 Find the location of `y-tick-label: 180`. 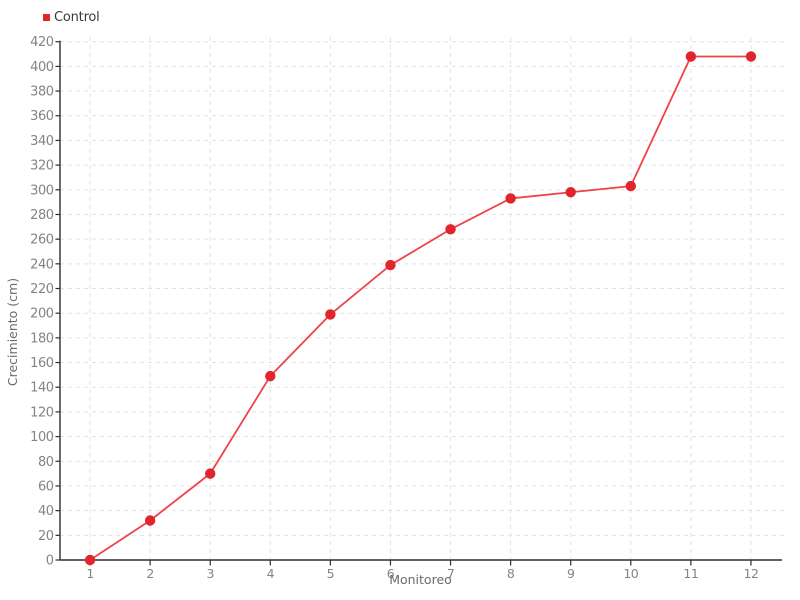

y-tick-label: 180 is located at coordinates (42, 338).